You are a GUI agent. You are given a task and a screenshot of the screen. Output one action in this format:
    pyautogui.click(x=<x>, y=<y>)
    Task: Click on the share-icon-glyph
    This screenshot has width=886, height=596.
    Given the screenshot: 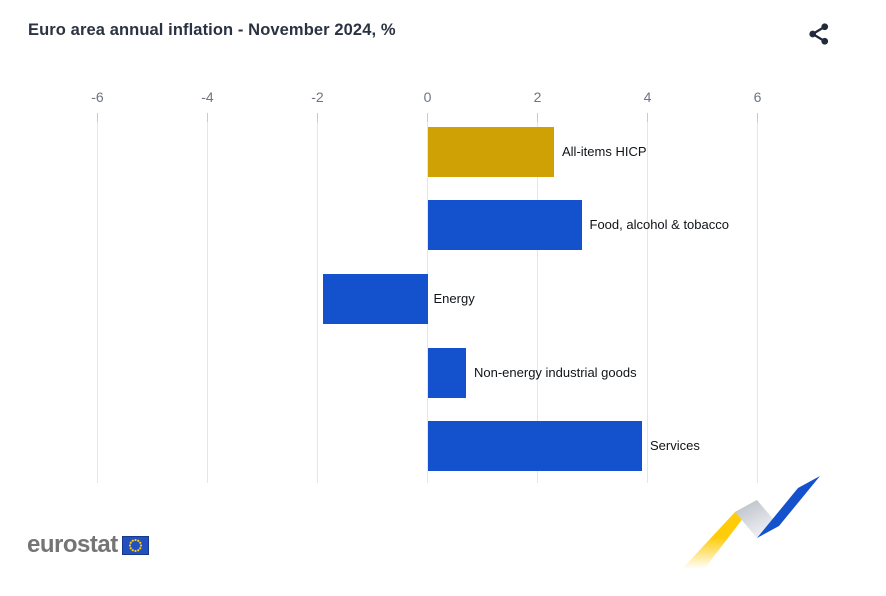 What is the action you would take?
    pyautogui.click(x=819, y=34)
    